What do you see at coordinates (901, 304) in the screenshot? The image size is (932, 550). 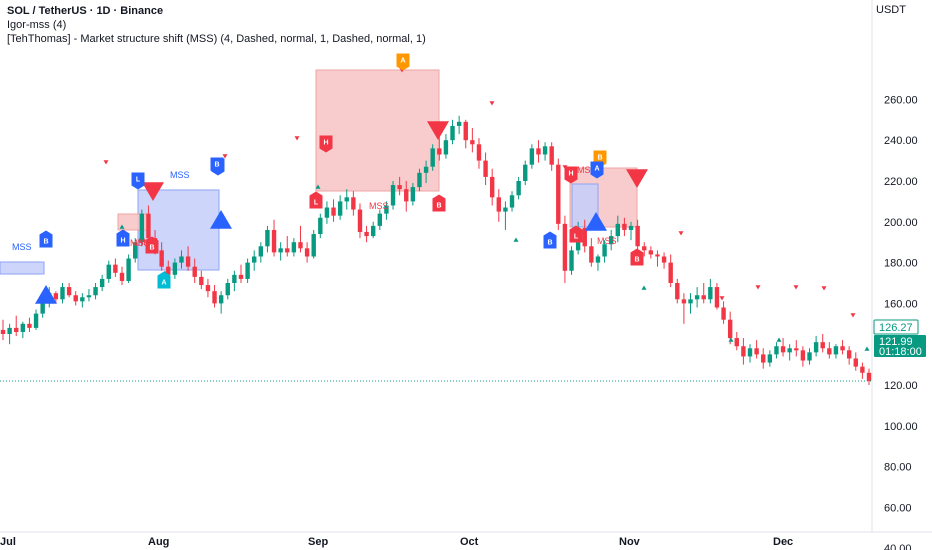 I see `y-tick-label: 160.00` at bounding box center [901, 304].